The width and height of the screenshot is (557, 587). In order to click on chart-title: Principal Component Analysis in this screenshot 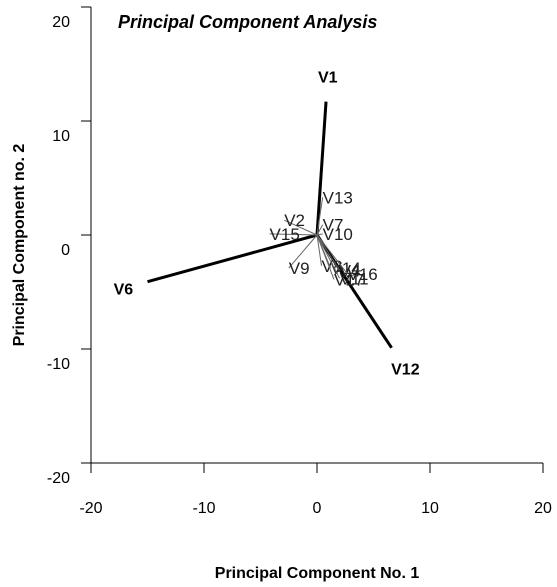, I will do `click(247, 22)`.